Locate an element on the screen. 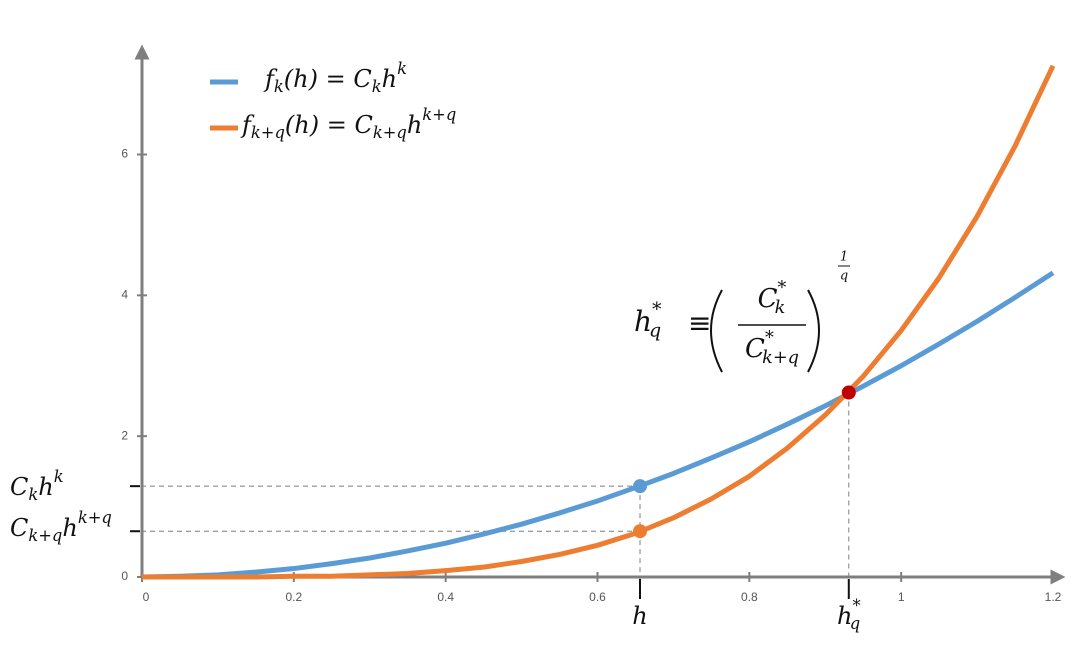 This screenshot has height=645, width=1085. math-label: C* k is located at coordinates (772, 298).